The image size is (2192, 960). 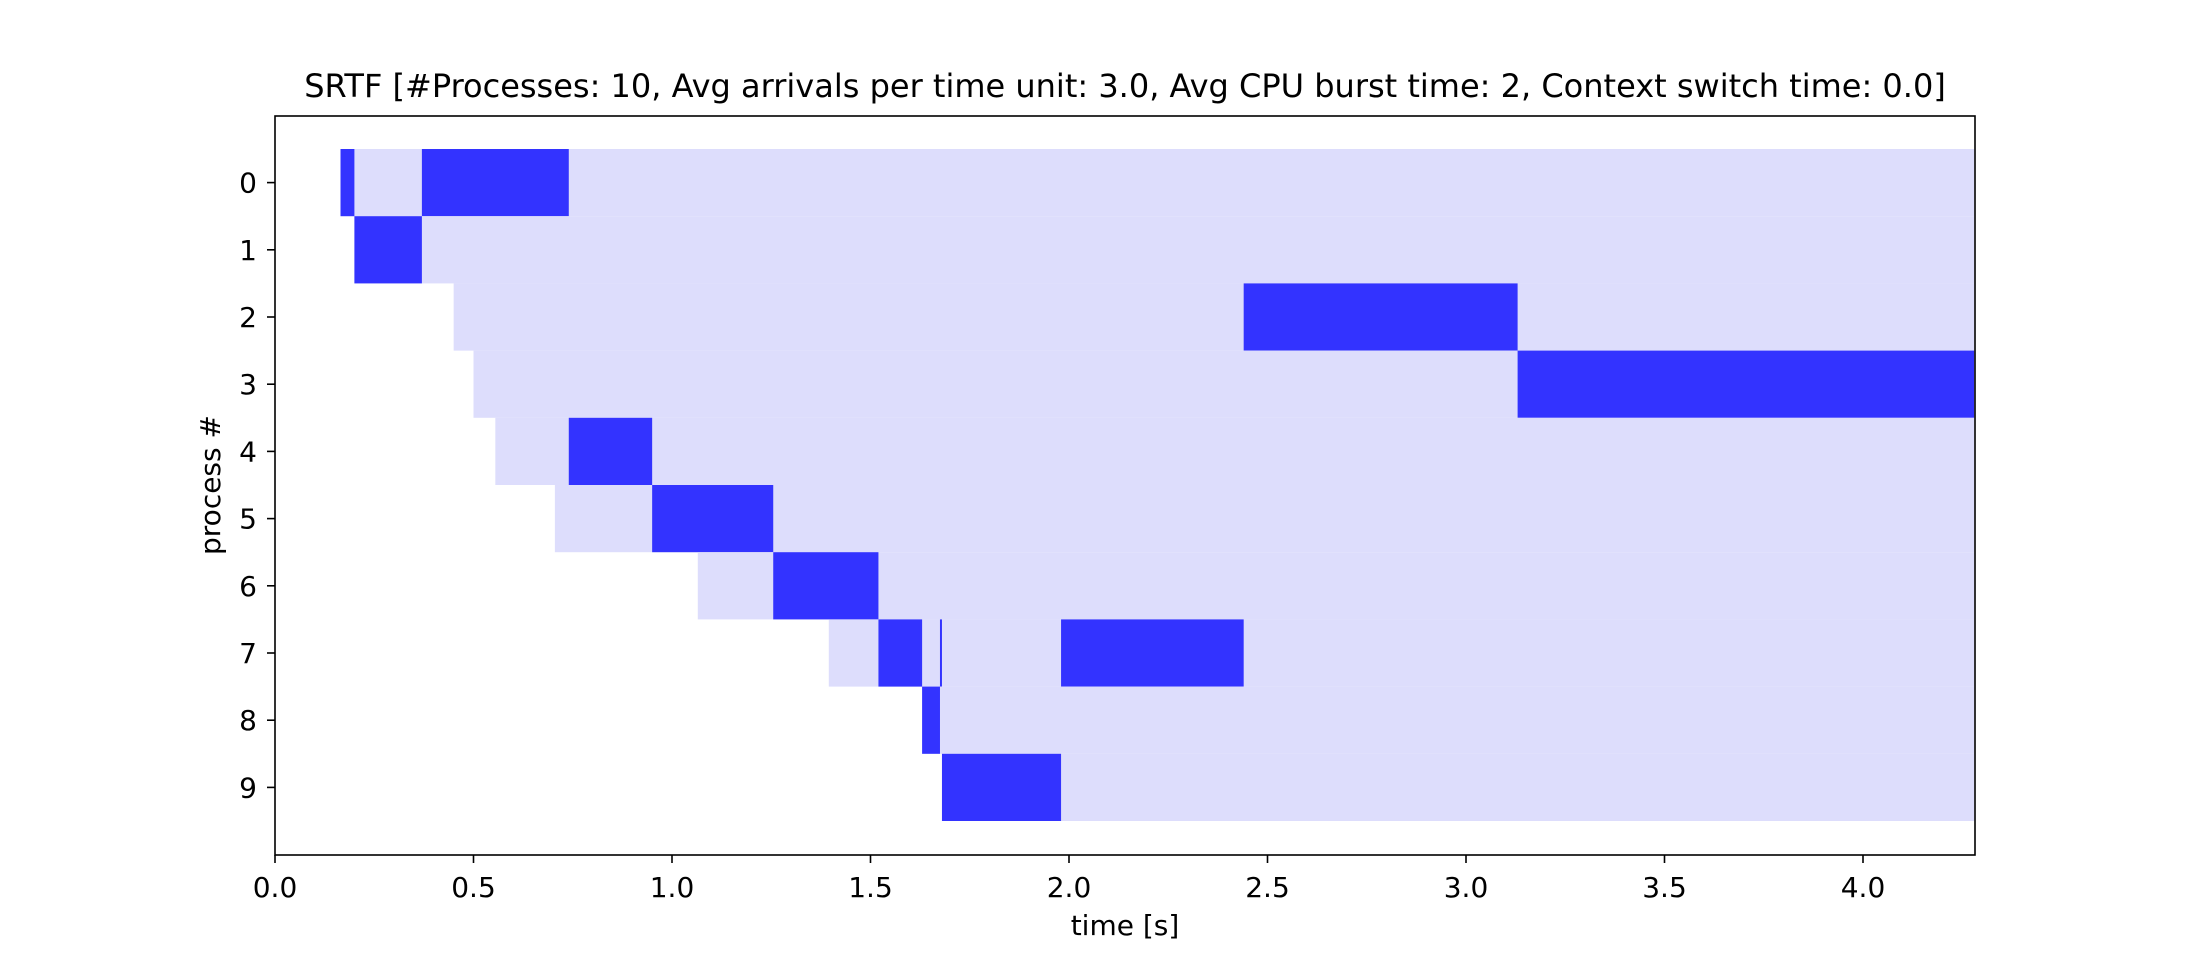 I want to click on waiting-bar-p1, so click(x=1164, y=250).